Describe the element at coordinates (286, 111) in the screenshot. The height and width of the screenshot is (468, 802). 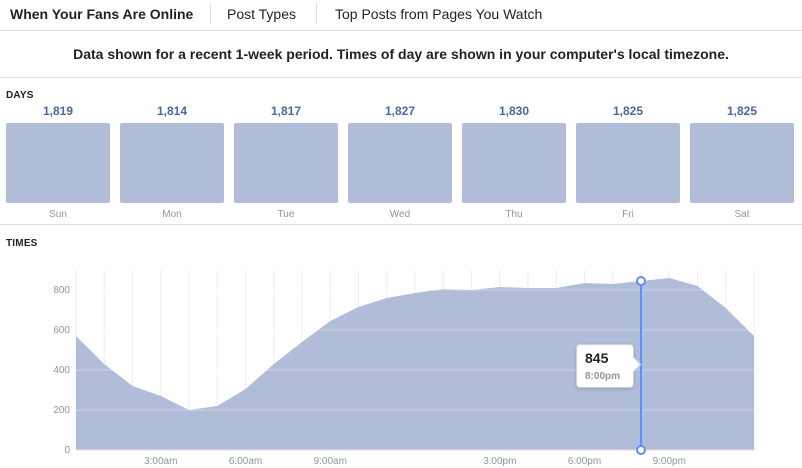
I see `day-count: 1,817` at that location.